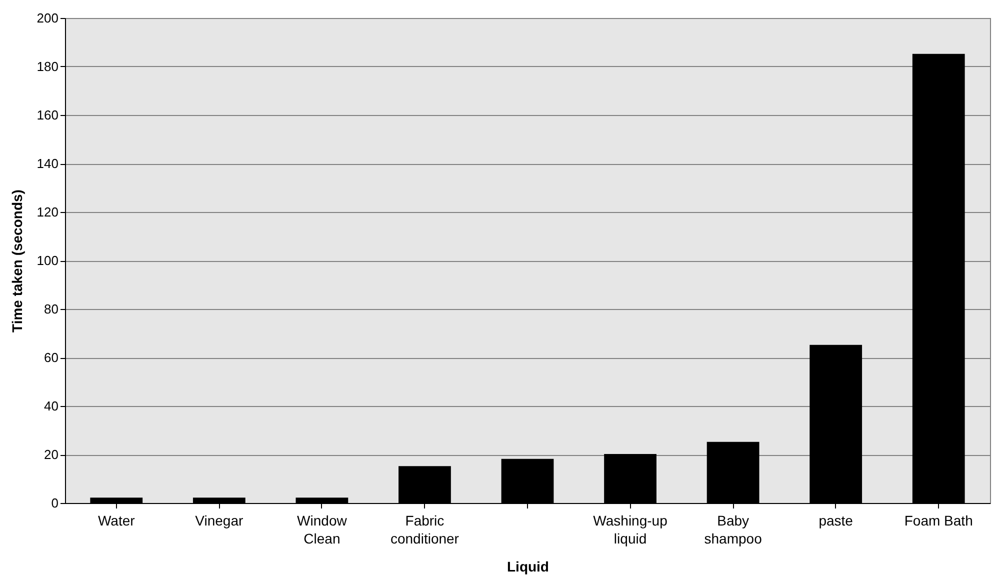  What do you see at coordinates (938, 520) in the screenshot?
I see `x-tick-label: Foam Bath` at bounding box center [938, 520].